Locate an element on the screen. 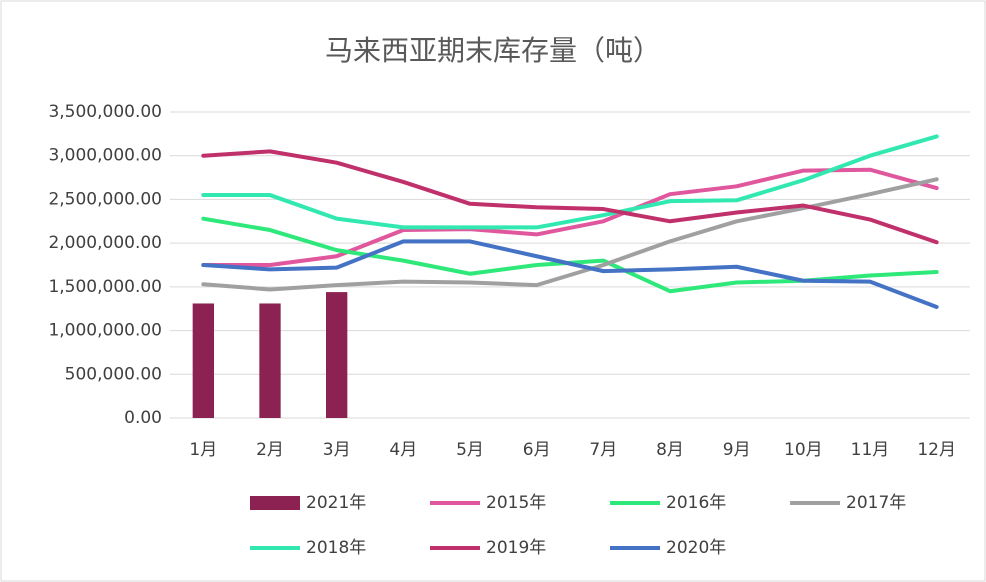  legend-label: 2019年 is located at coordinates (516, 548).